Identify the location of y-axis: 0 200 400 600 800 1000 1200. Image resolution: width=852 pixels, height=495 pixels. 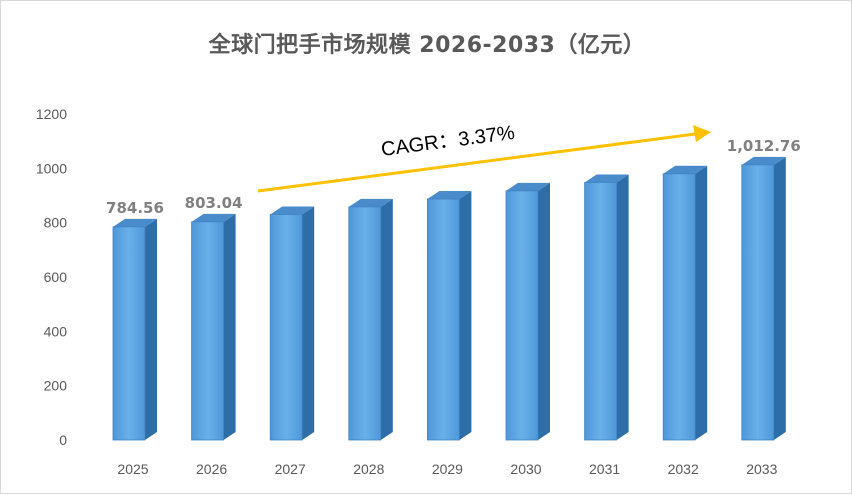
(51, 277).